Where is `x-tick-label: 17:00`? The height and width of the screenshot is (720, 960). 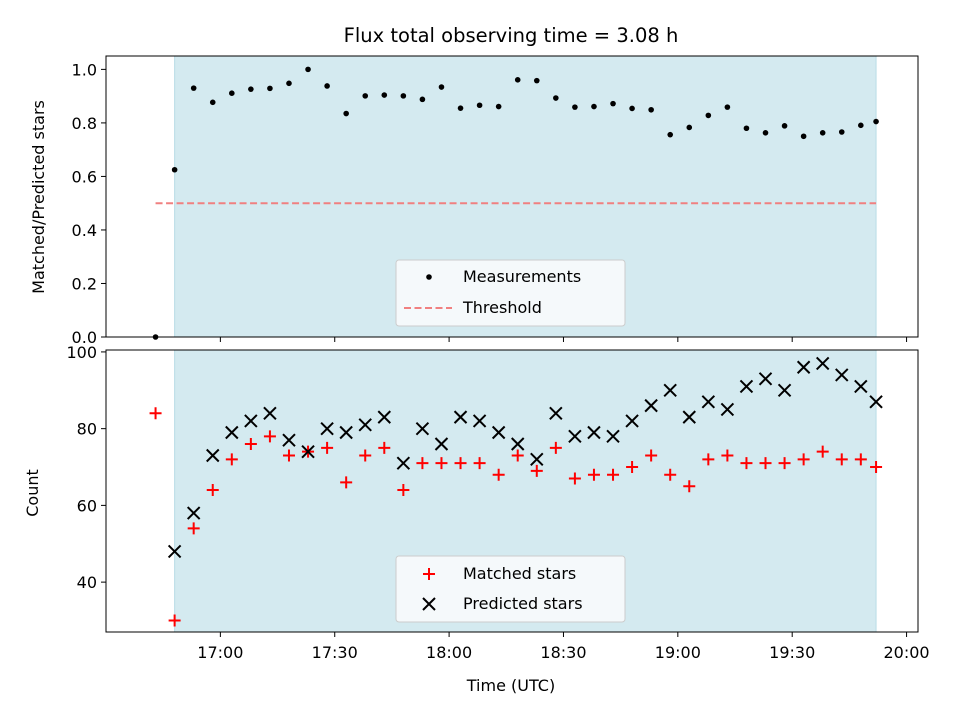 x-tick-label: 17:00 is located at coordinates (220, 652).